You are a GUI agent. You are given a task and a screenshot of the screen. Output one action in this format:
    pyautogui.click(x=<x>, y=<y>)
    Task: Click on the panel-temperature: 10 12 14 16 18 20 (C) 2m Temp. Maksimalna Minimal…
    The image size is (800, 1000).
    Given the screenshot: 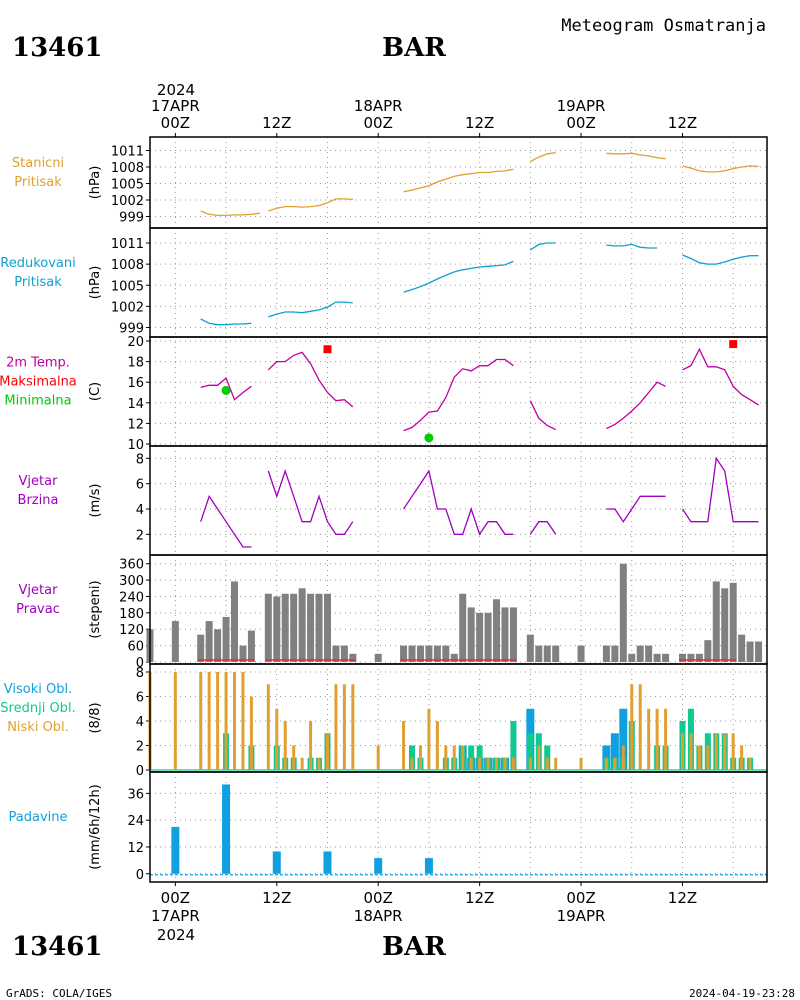 What is the action you would take?
    pyautogui.click(x=384, y=394)
    